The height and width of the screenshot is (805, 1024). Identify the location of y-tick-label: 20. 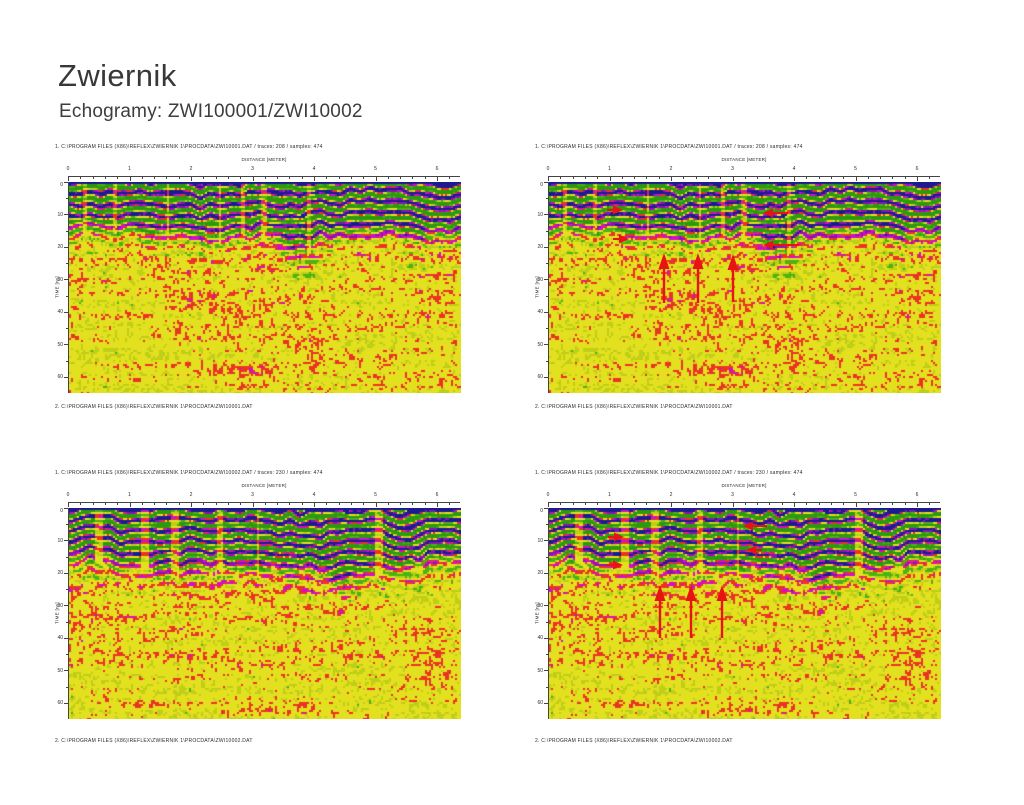
(540, 573).